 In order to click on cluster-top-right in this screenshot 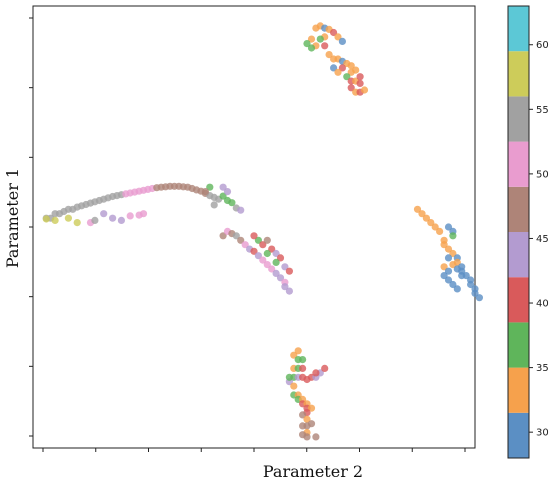, I will do `click(336, 59)`.